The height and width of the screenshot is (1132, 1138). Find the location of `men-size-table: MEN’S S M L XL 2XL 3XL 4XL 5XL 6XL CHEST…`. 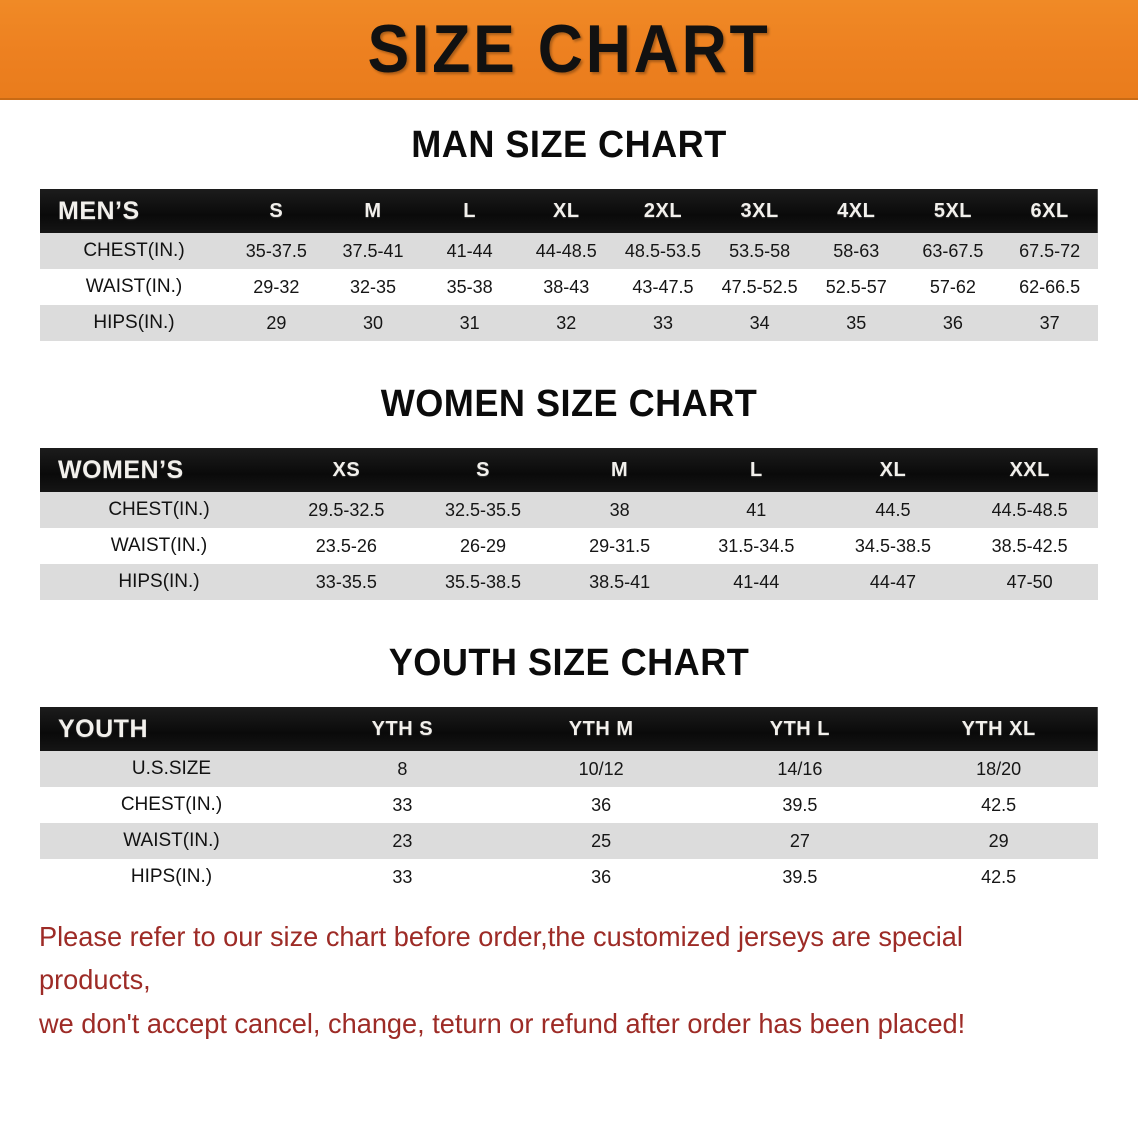

men-size-table: MEN’S S M L XL 2XL 3XL 4XL 5XL 6XL CHEST… is located at coordinates (569, 265).